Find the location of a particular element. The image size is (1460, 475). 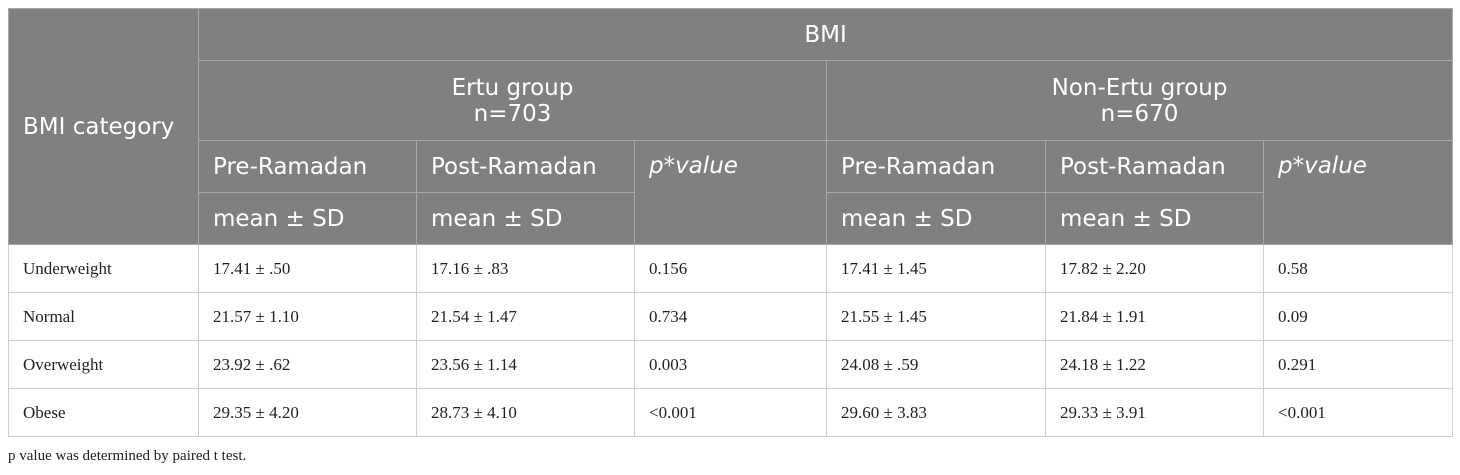

cell: 0.734 is located at coordinates (730, 316).